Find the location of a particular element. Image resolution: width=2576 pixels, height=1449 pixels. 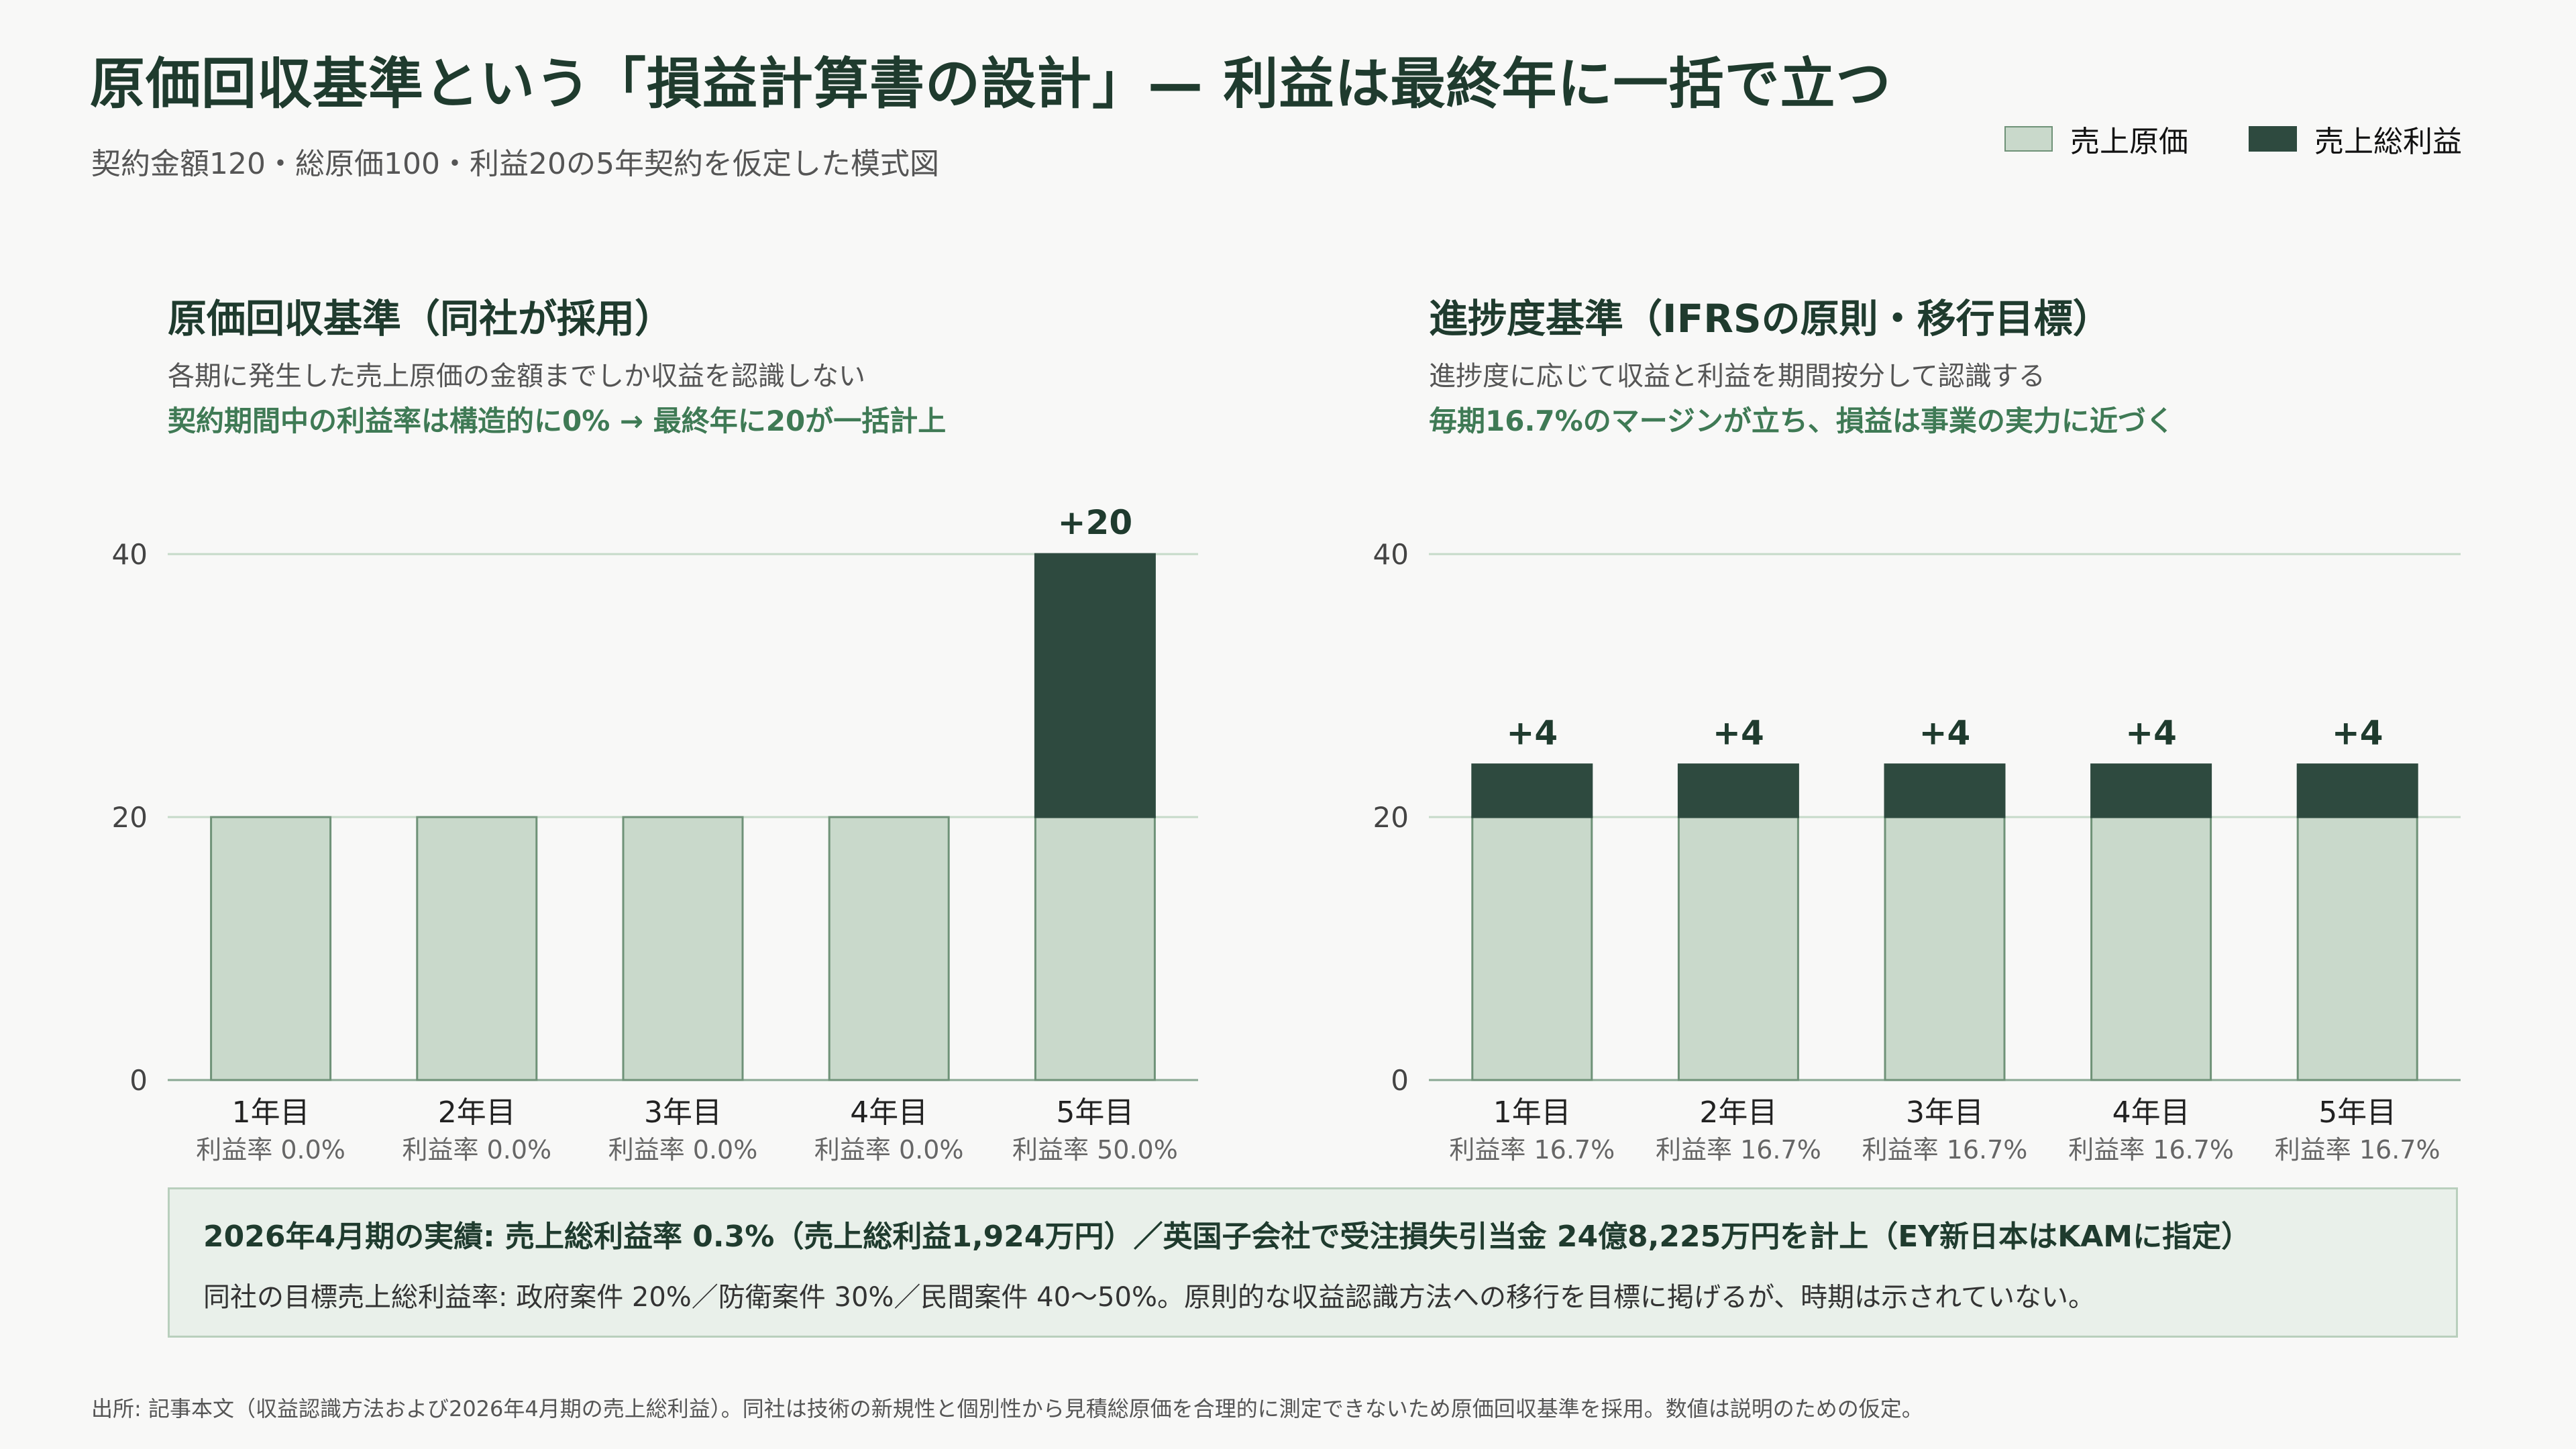

right-chart-x-tick-label: 3年目 is located at coordinates (1945, 1112).